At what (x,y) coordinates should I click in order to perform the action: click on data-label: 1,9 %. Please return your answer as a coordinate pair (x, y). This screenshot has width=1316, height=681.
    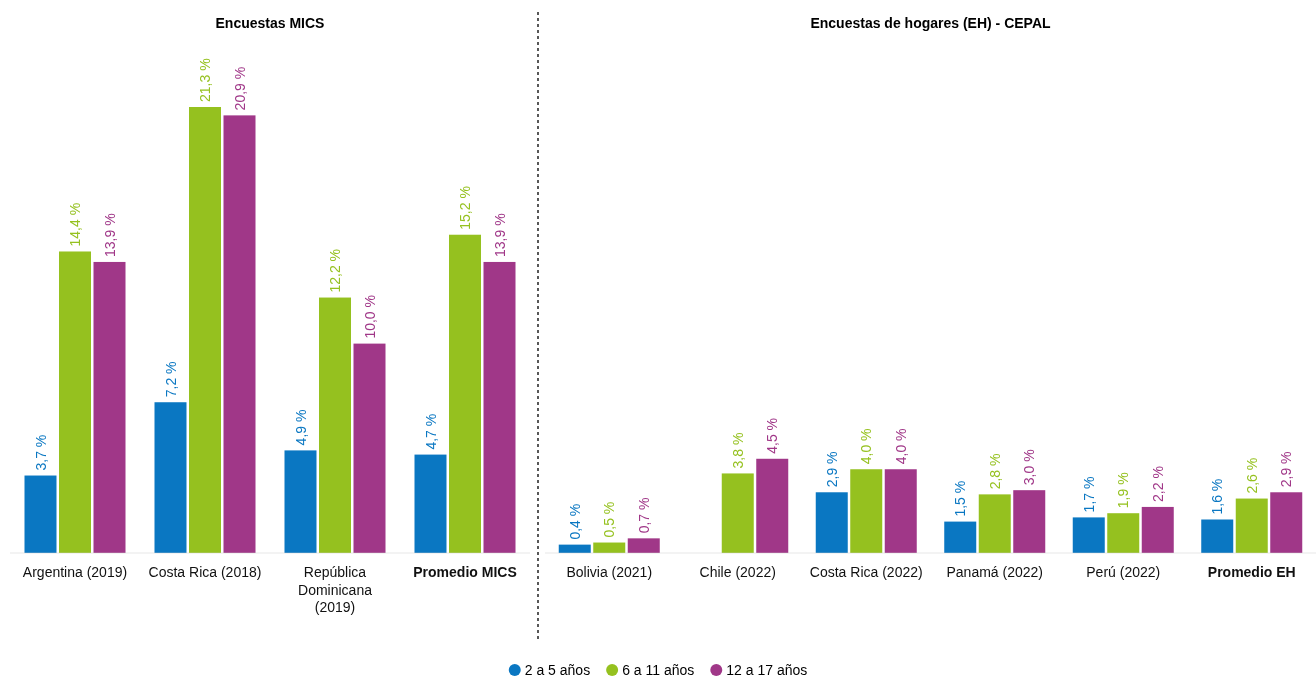
    Looking at the image, I should click on (1123, 490).